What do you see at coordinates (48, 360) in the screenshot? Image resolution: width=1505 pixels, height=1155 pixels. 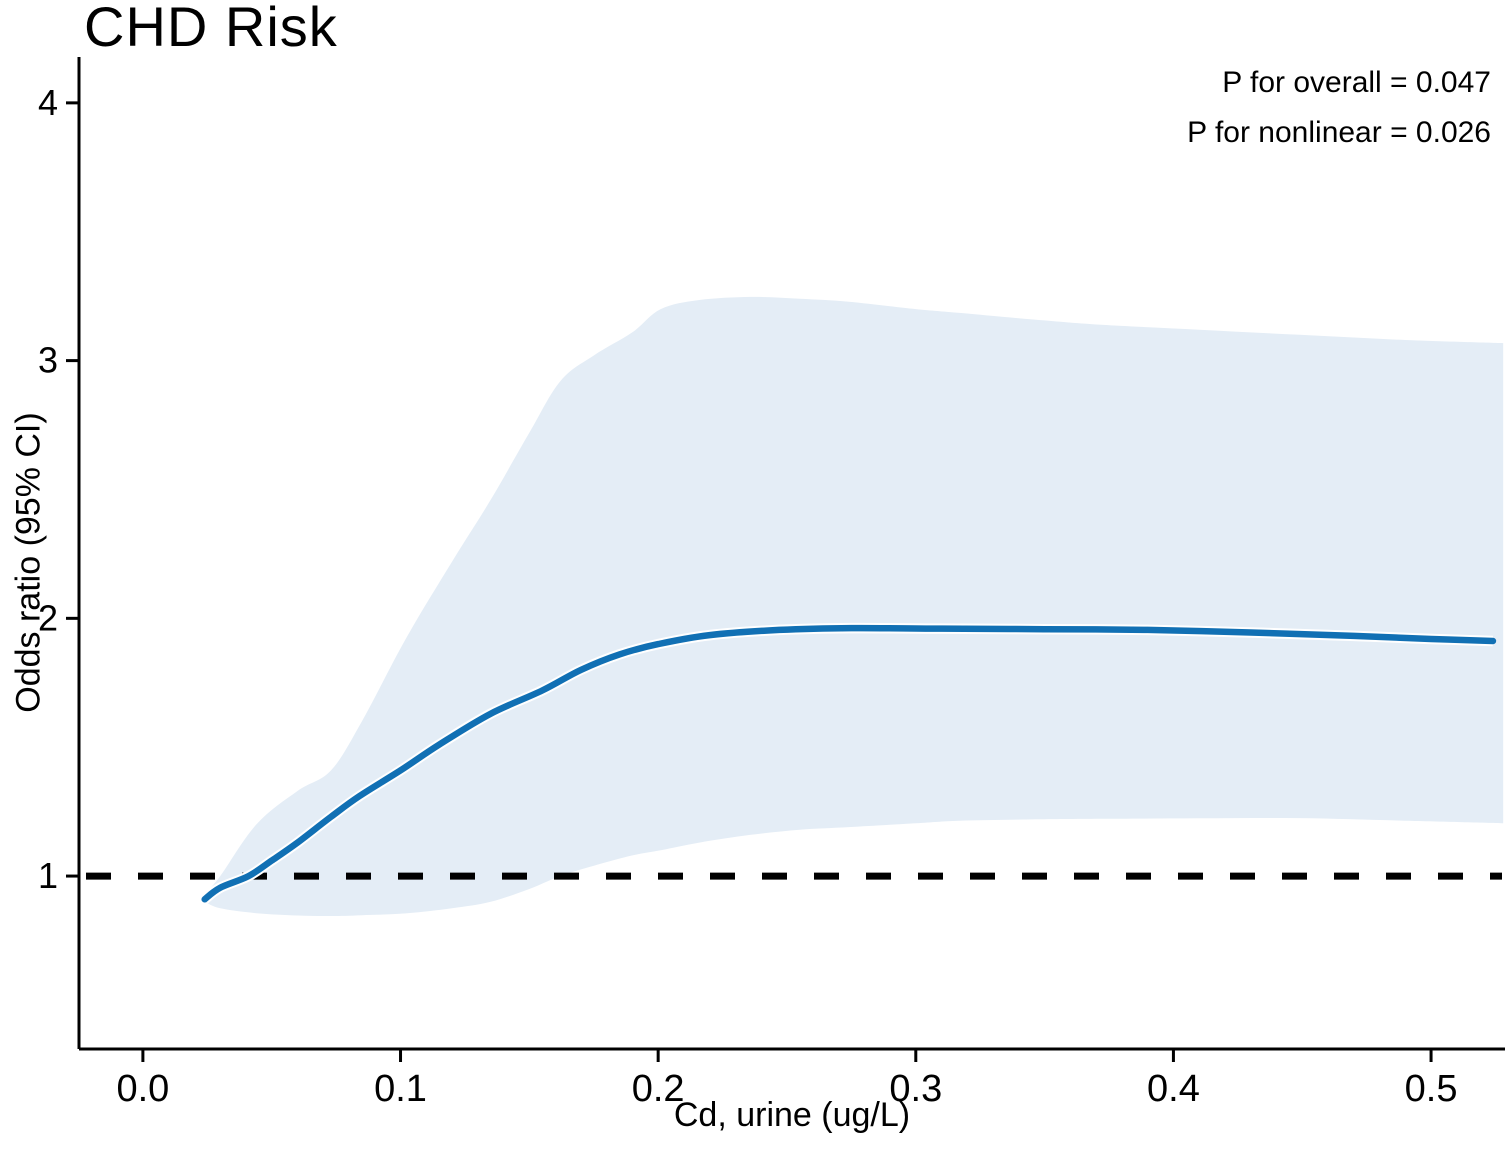 I see `y-tick-label: 3` at bounding box center [48, 360].